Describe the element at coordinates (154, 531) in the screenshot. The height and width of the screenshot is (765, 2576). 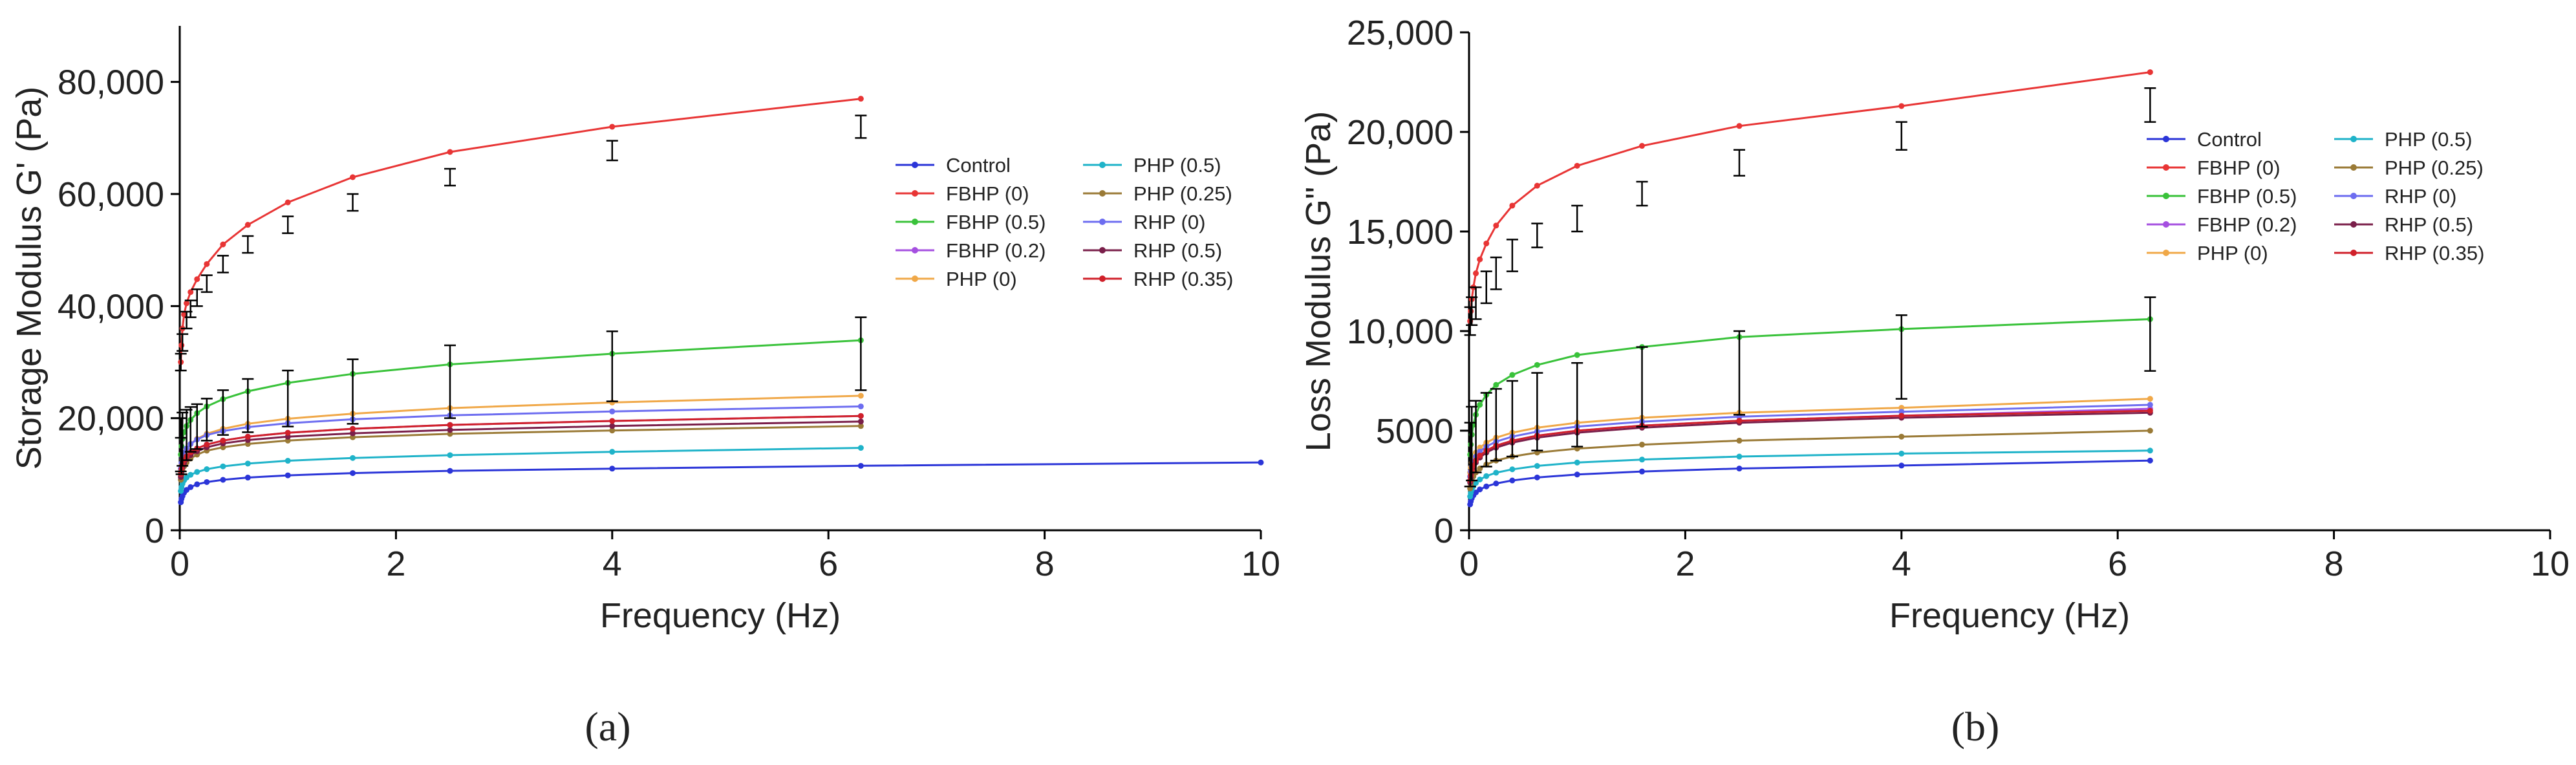
I see `y-tick-label: 0` at that location.